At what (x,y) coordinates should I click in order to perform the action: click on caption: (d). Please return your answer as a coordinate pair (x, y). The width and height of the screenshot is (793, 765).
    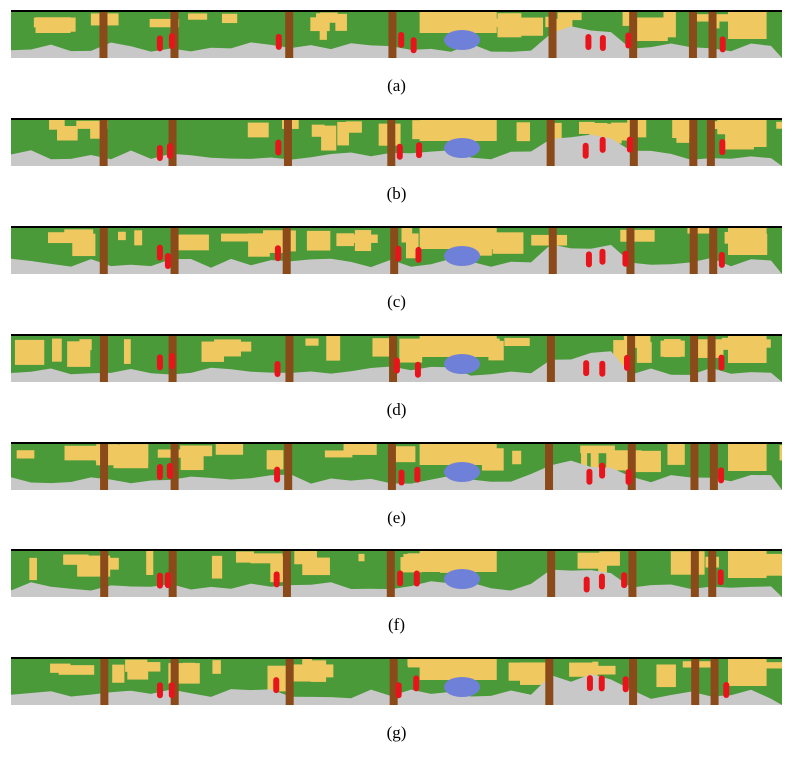
    Looking at the image, I should click on (396, 409).